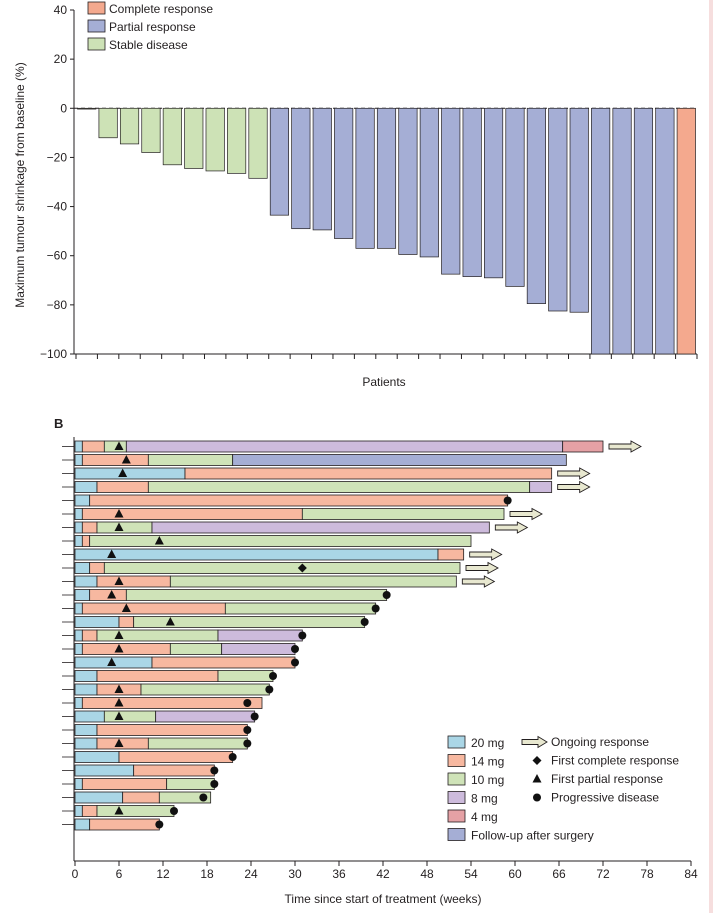 This screenshot has height=913, width=713. What do you see at coordinates (57, 157) in the screenshot?
I see `y-tick-label: −20` at bounding box center [57, 157].